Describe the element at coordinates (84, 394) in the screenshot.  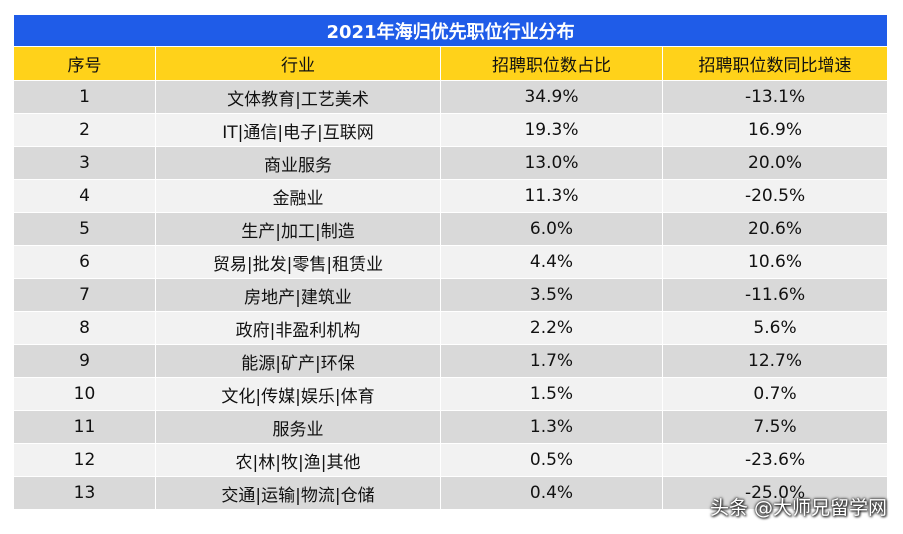
I see `cell-index: 10` at that location.